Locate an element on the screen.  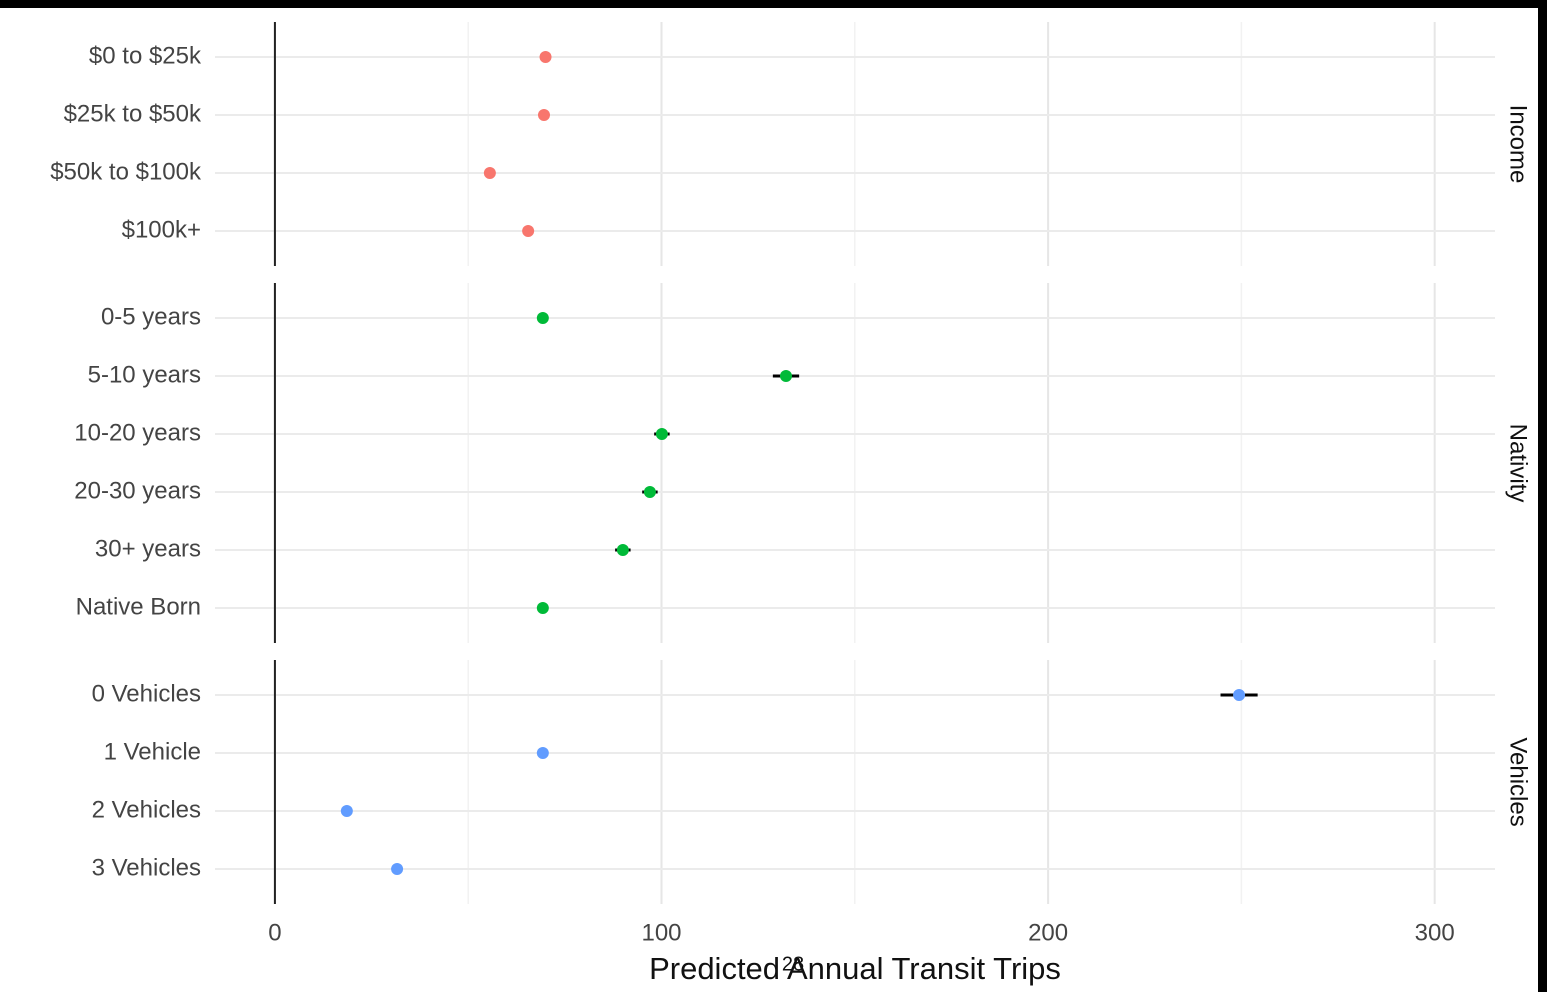
y-tick-label: Native Born is located at coordinates (138, 606).